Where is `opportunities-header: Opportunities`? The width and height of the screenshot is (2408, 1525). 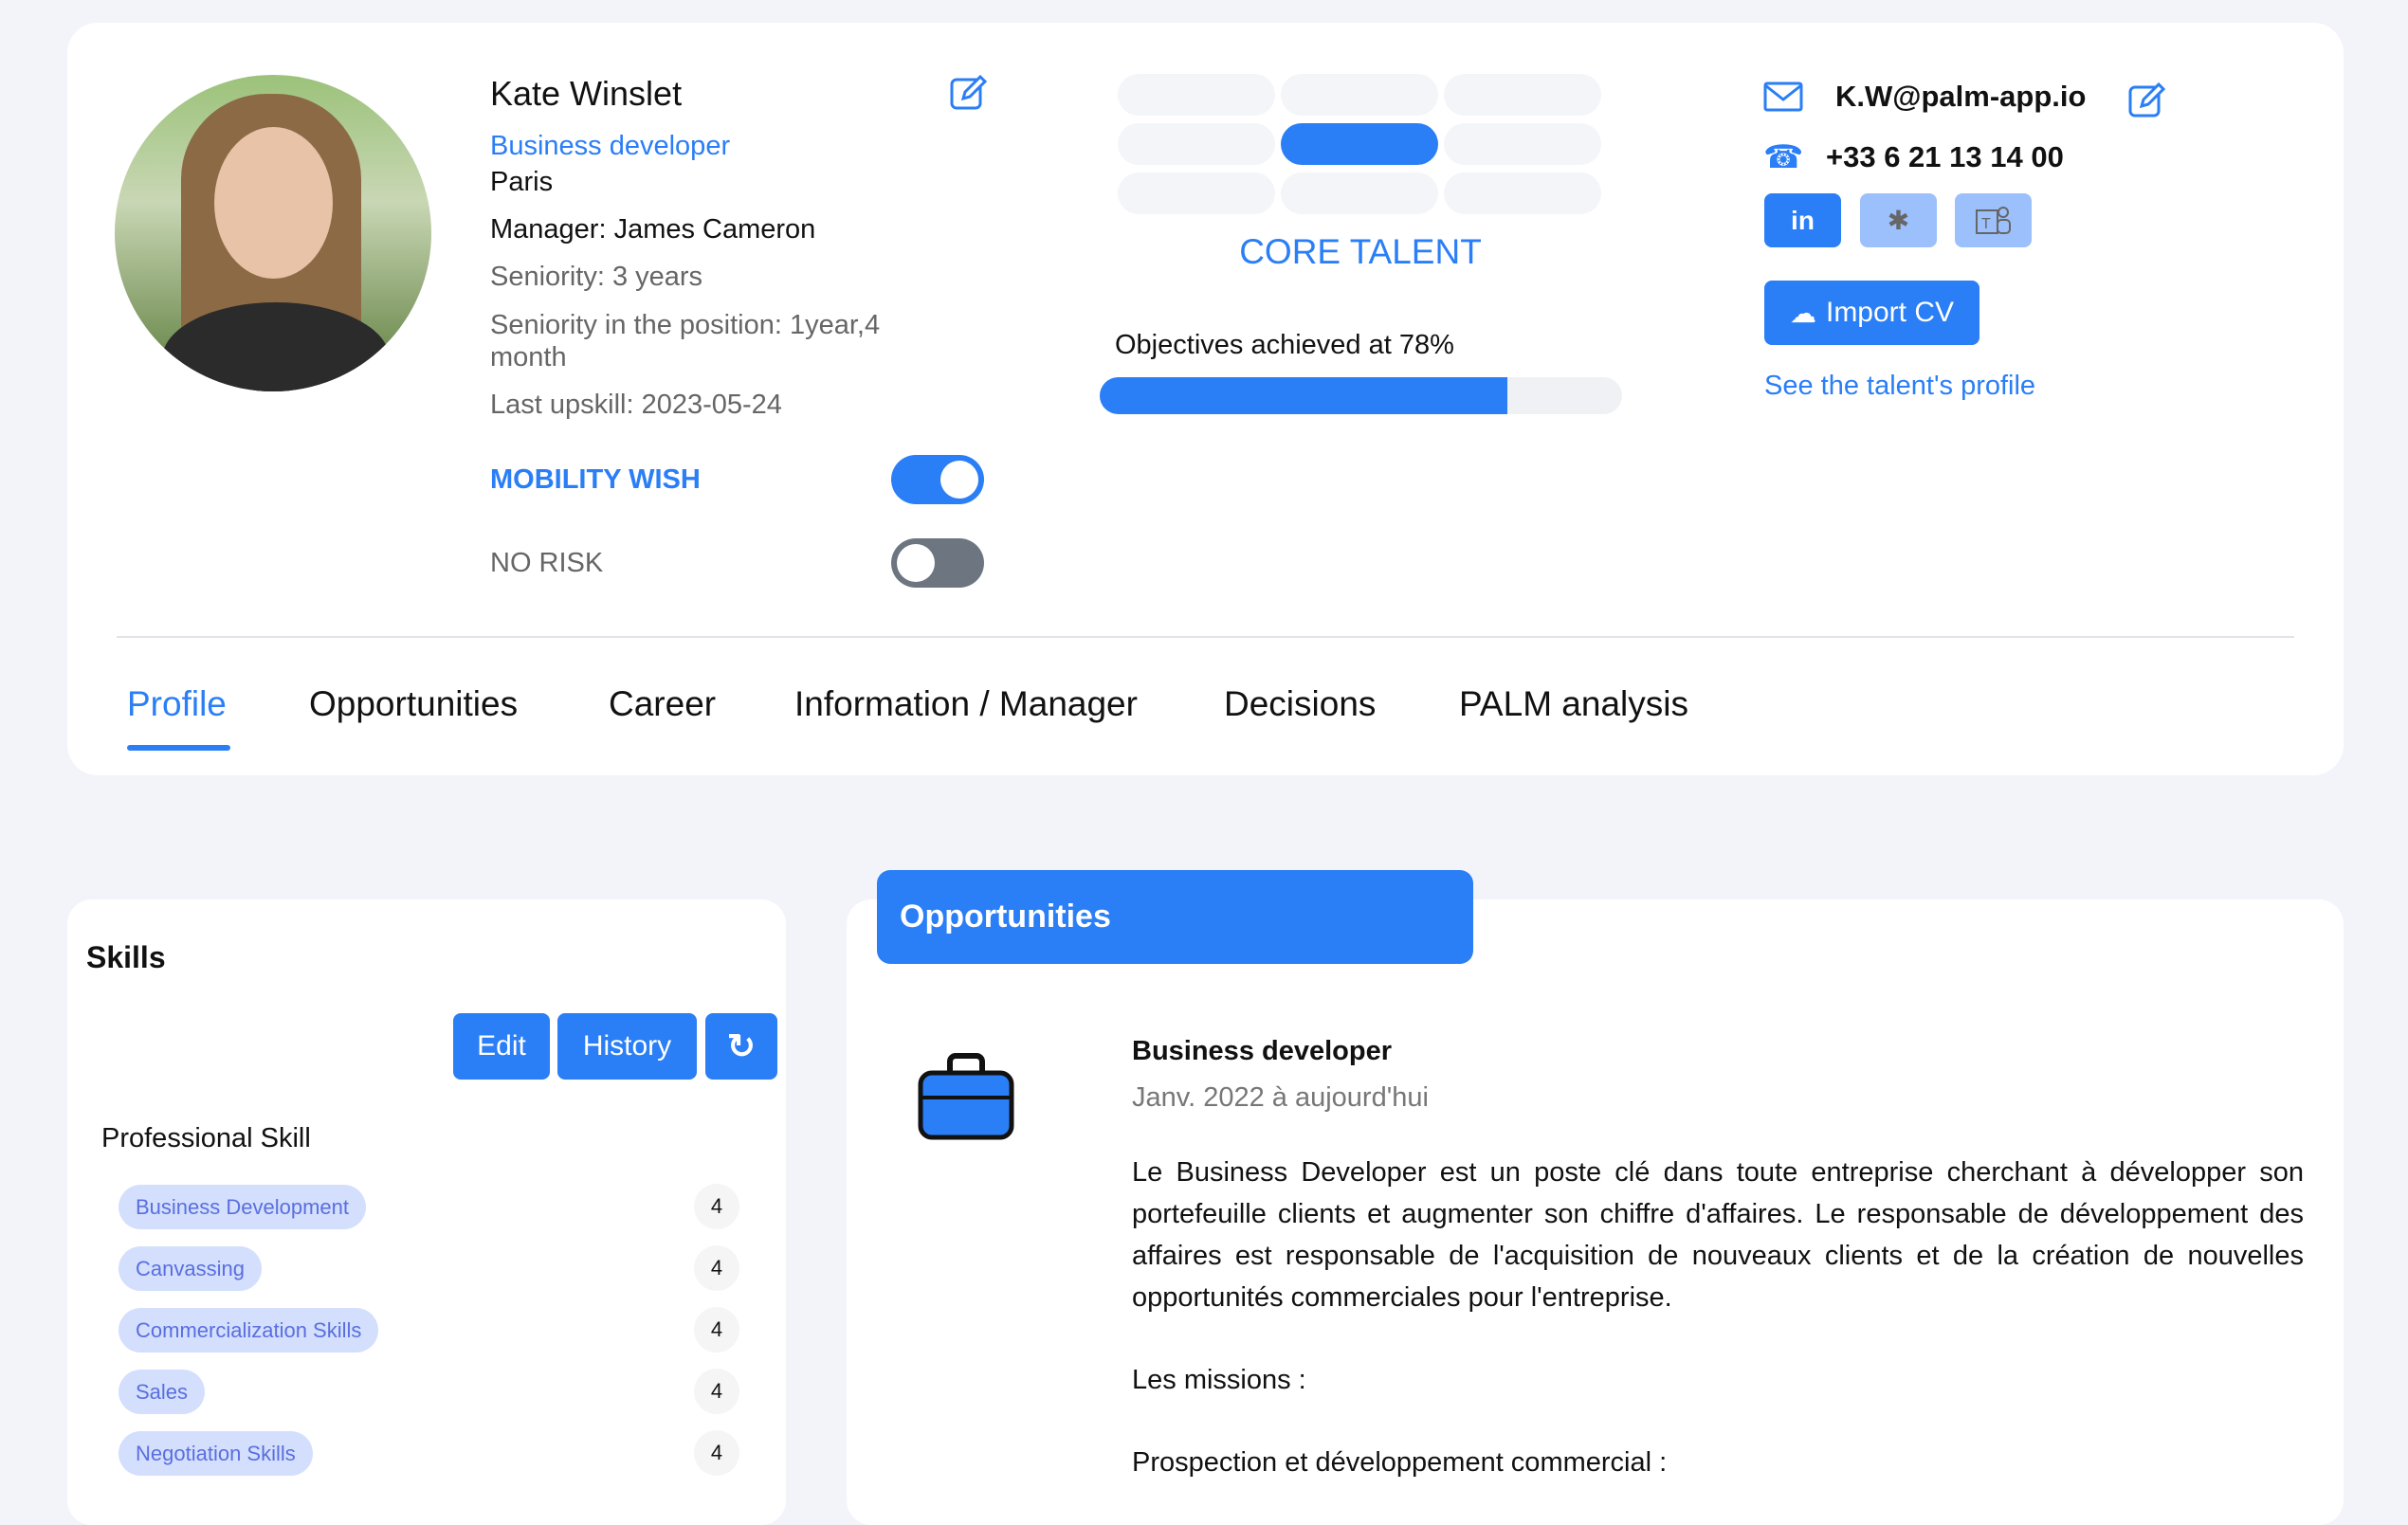
opportunities-header: Opportunities is located at coordinates (1175, 917).